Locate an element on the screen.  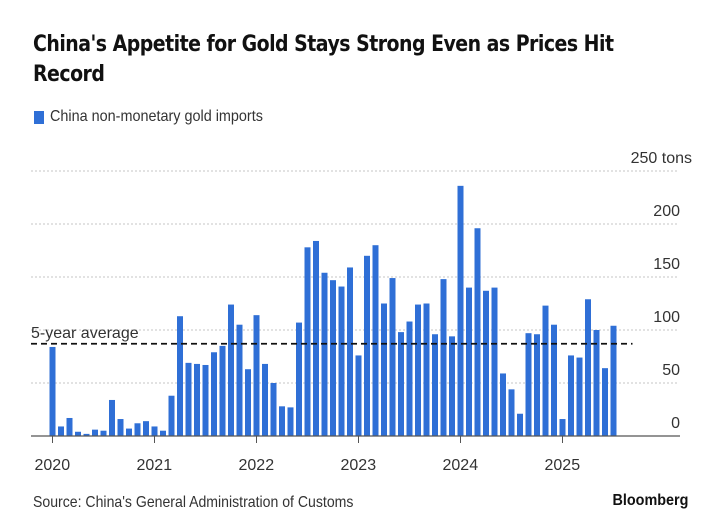
y-tick-label: 200 is located at coordinates (666, 211).